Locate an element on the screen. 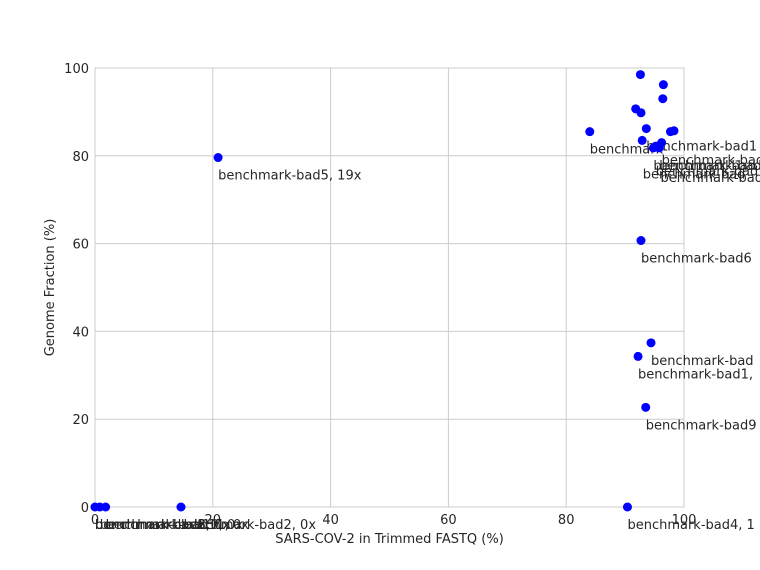 Image resolution: width=760 pixels, height=570 pixels. x-tick-label: 80 is located at coordinates (566, 520).